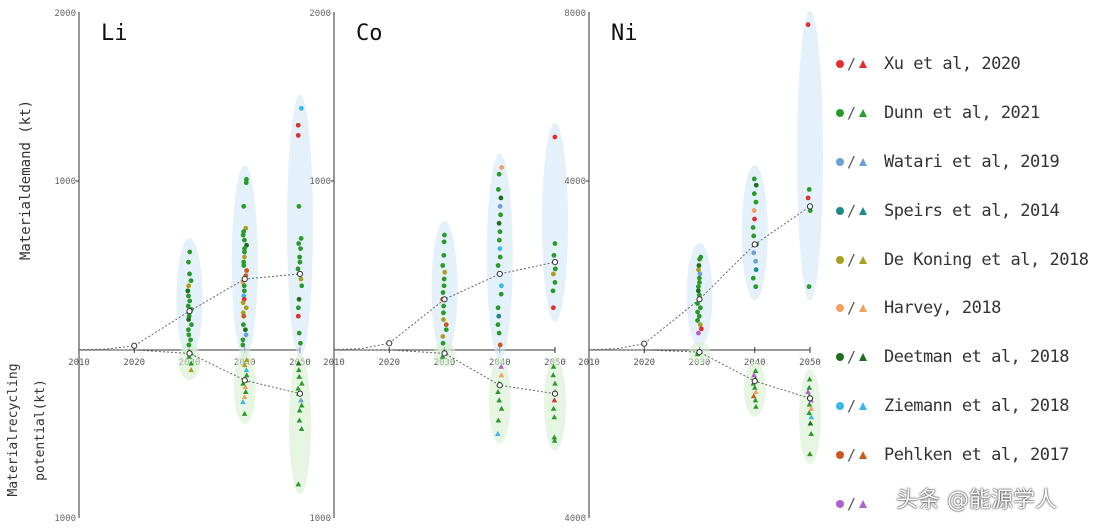  What do you see at coordinates (320, 182) in the screenshot?
I see `y-tick-label-mid: 1000` at bounding box center [320, 182].